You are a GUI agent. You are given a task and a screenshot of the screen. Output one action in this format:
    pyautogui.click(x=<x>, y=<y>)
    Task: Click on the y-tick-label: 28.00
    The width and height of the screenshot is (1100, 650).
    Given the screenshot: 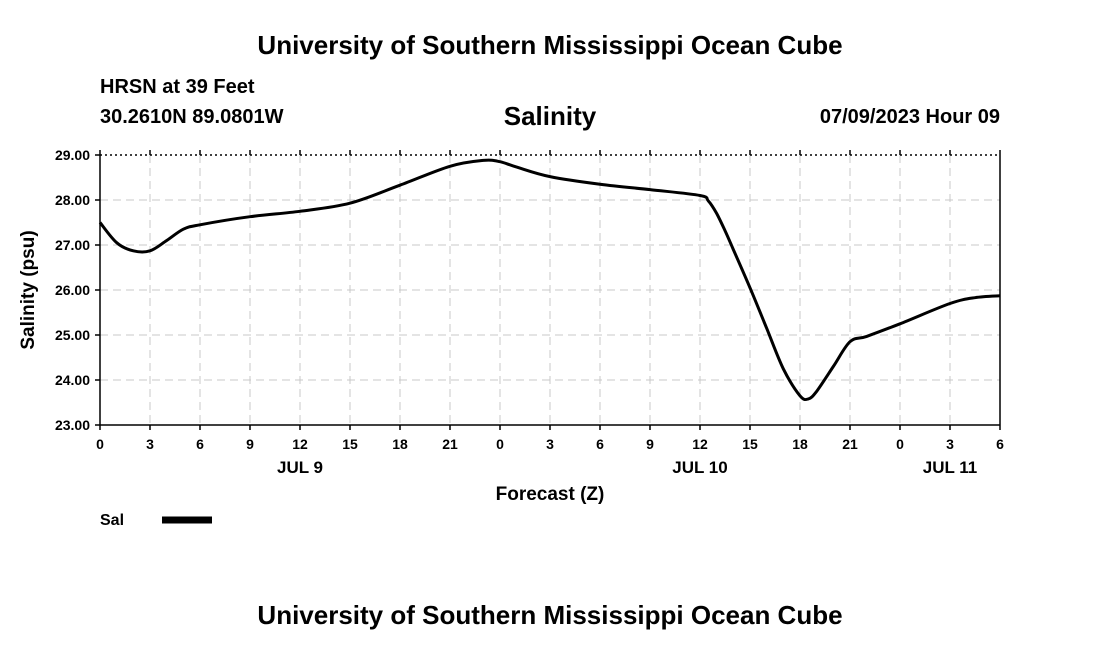 What is the action you would take?
    pyautogui.click(x=72, y=200)
    